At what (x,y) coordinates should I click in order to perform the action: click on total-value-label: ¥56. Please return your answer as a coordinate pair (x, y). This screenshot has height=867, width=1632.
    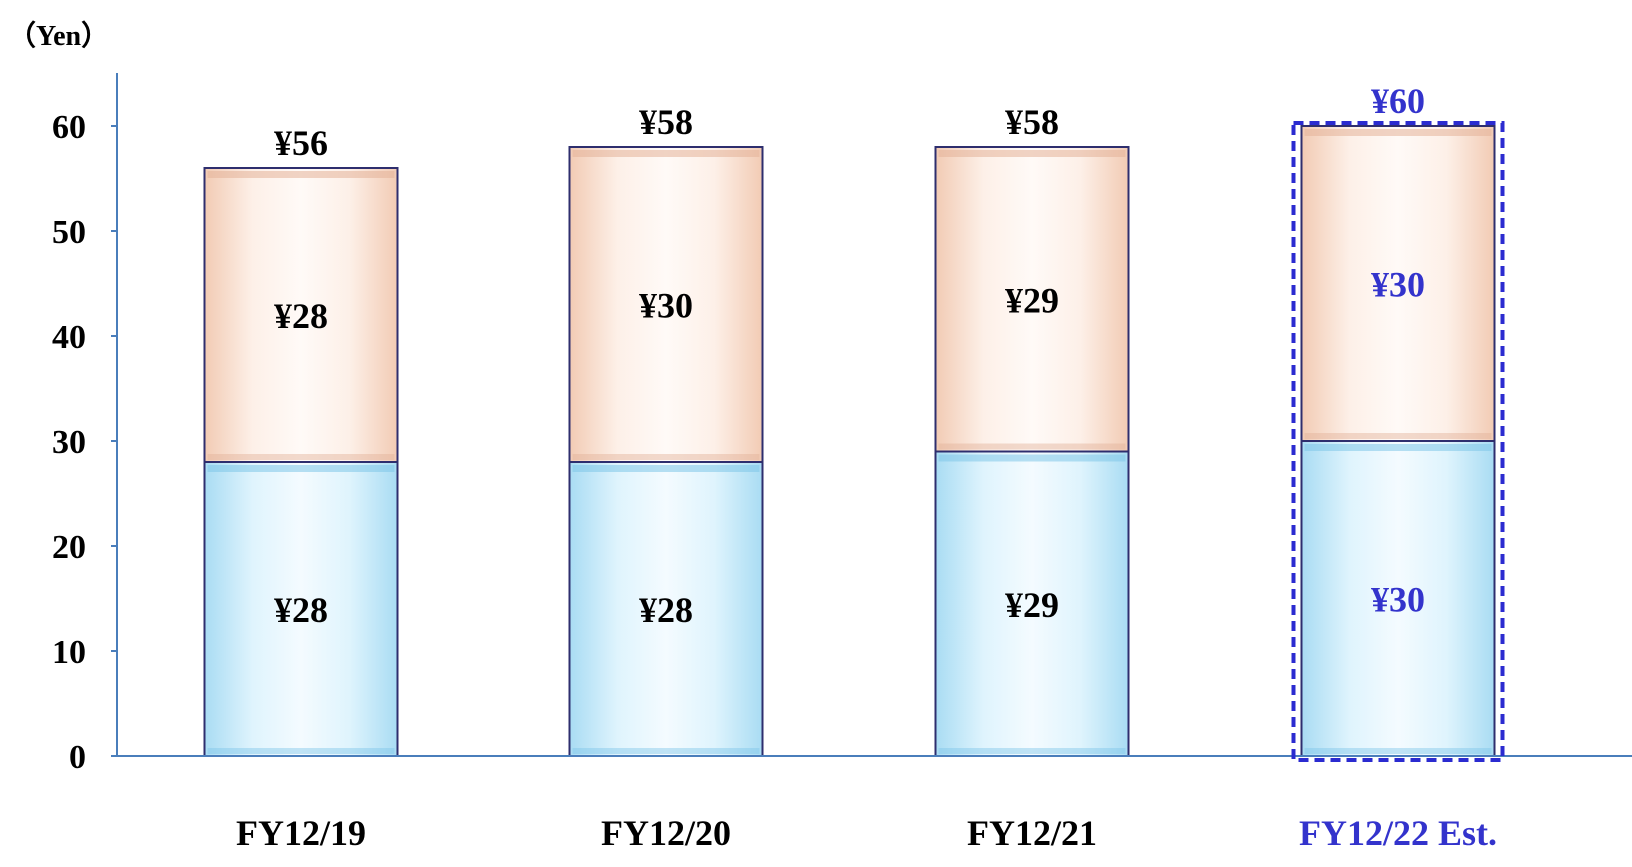
    Looking at the image, I should click on (301, 143).